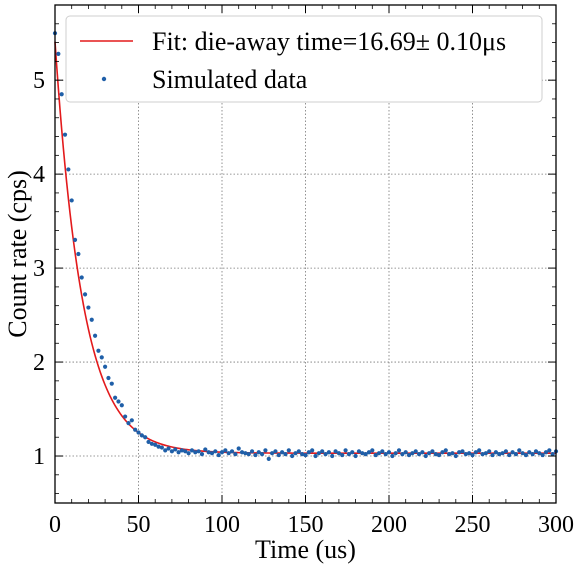 The image size is (582, 569). I want to click on y-tick-labels: 1 2 3 4 5, so click(39, 269).